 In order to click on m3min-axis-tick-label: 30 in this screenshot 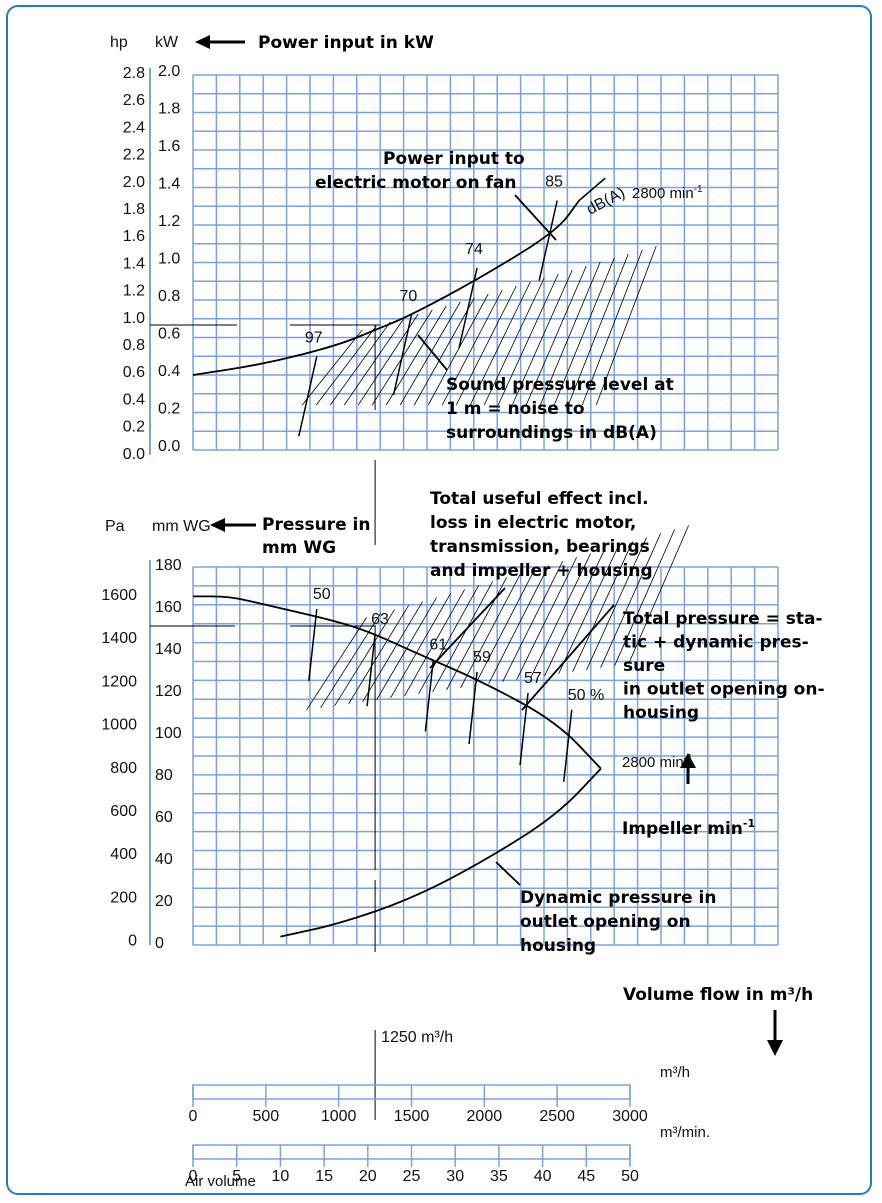, I will do `click(455, 1176)`.